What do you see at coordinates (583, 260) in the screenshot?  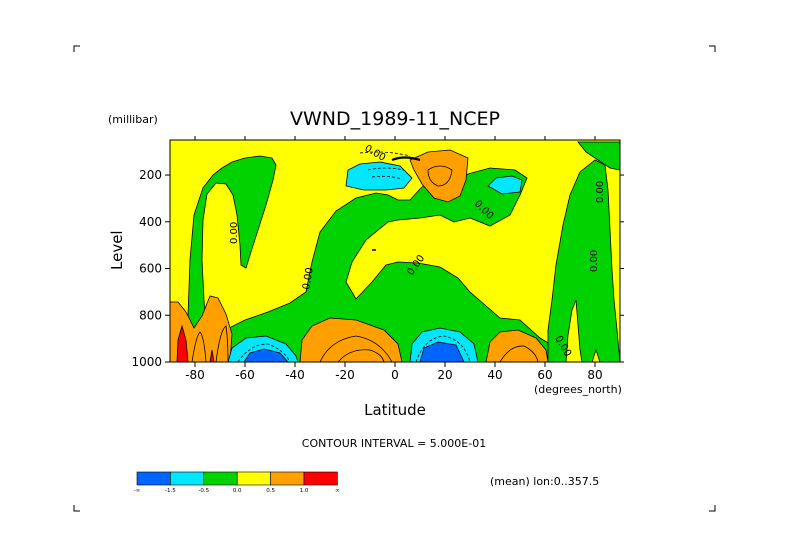 I see `contour-fill-green-right` at bounding box center [583, 260].